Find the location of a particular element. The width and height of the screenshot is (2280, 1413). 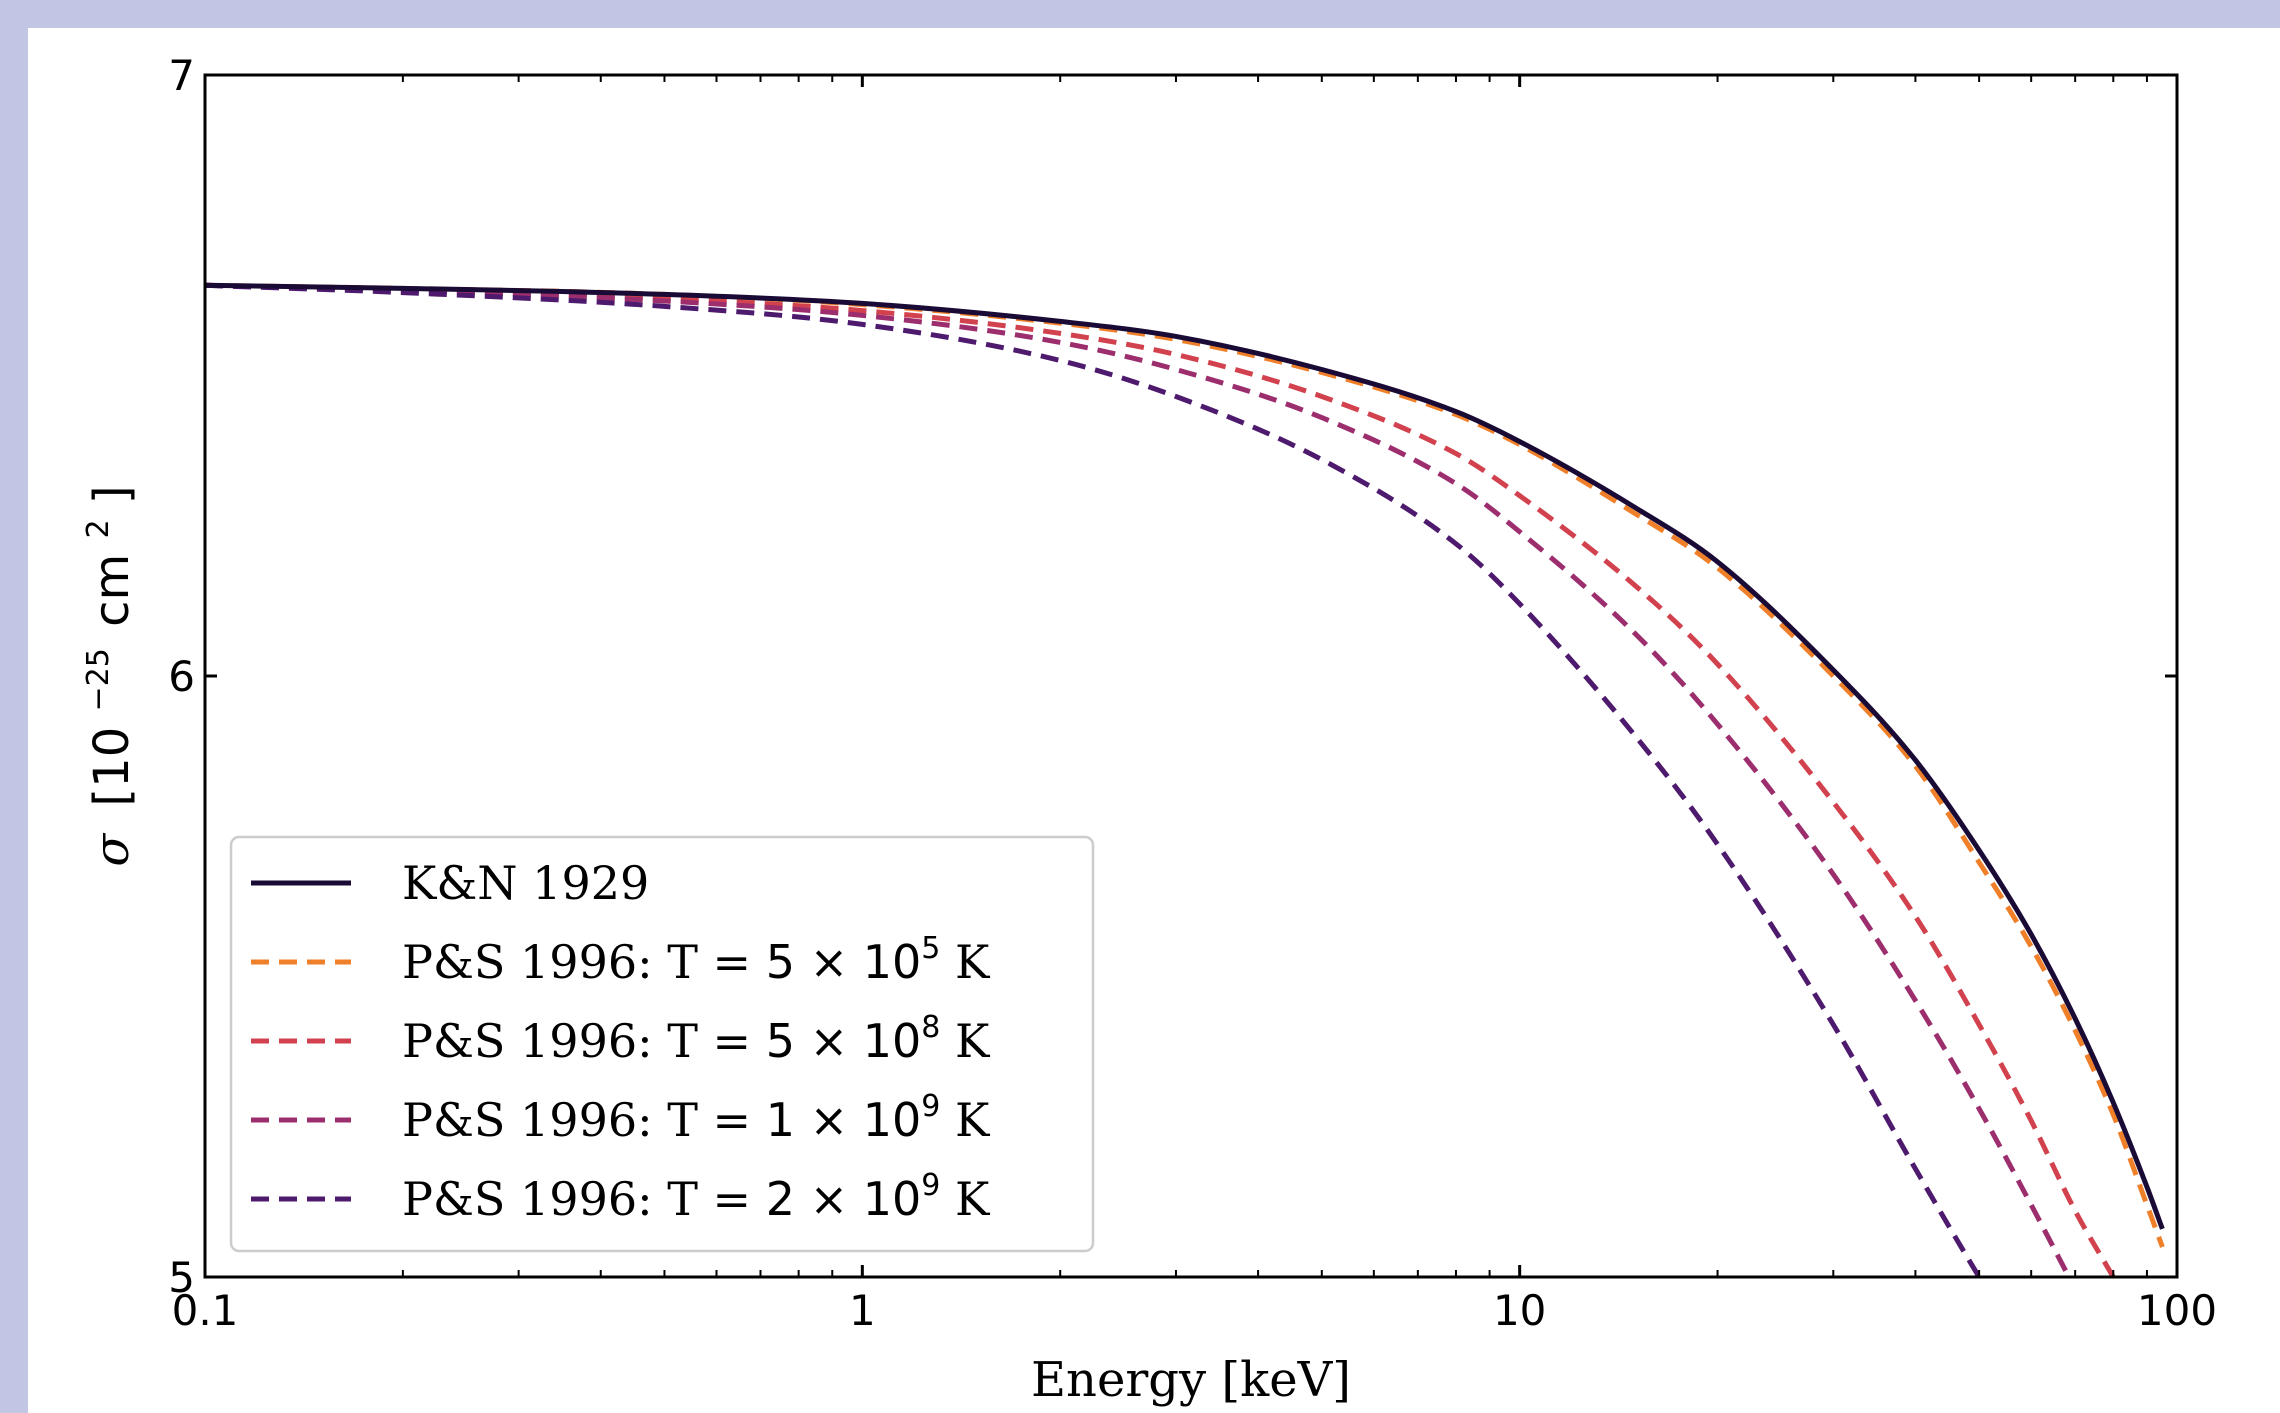

y-axis-label-unit: cm is located at coordinates (112, 590).